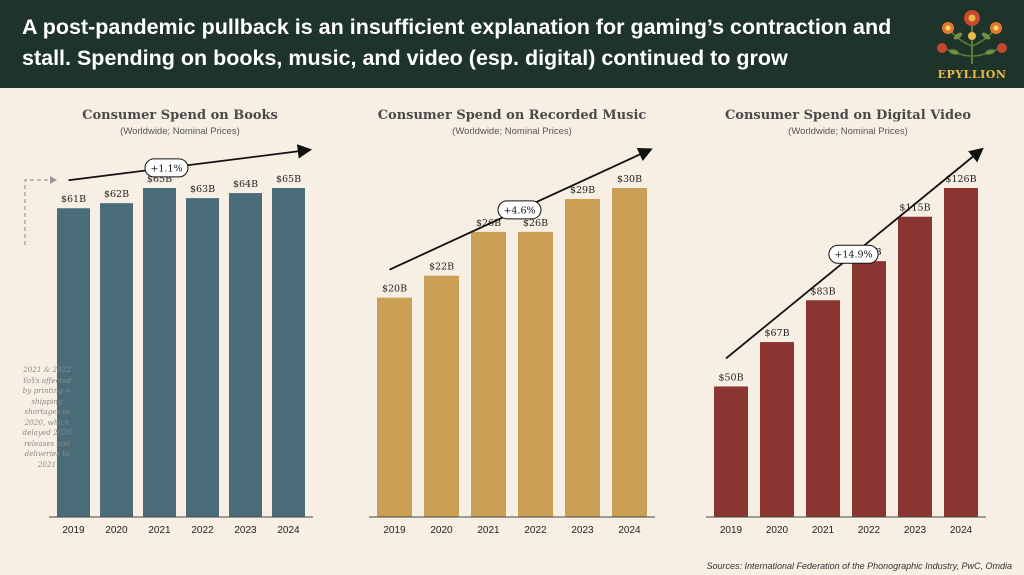 The height and width of the screenshot is (575, 1024). I want to click on growth-badge-label: +4.6%, so click(519, 210).